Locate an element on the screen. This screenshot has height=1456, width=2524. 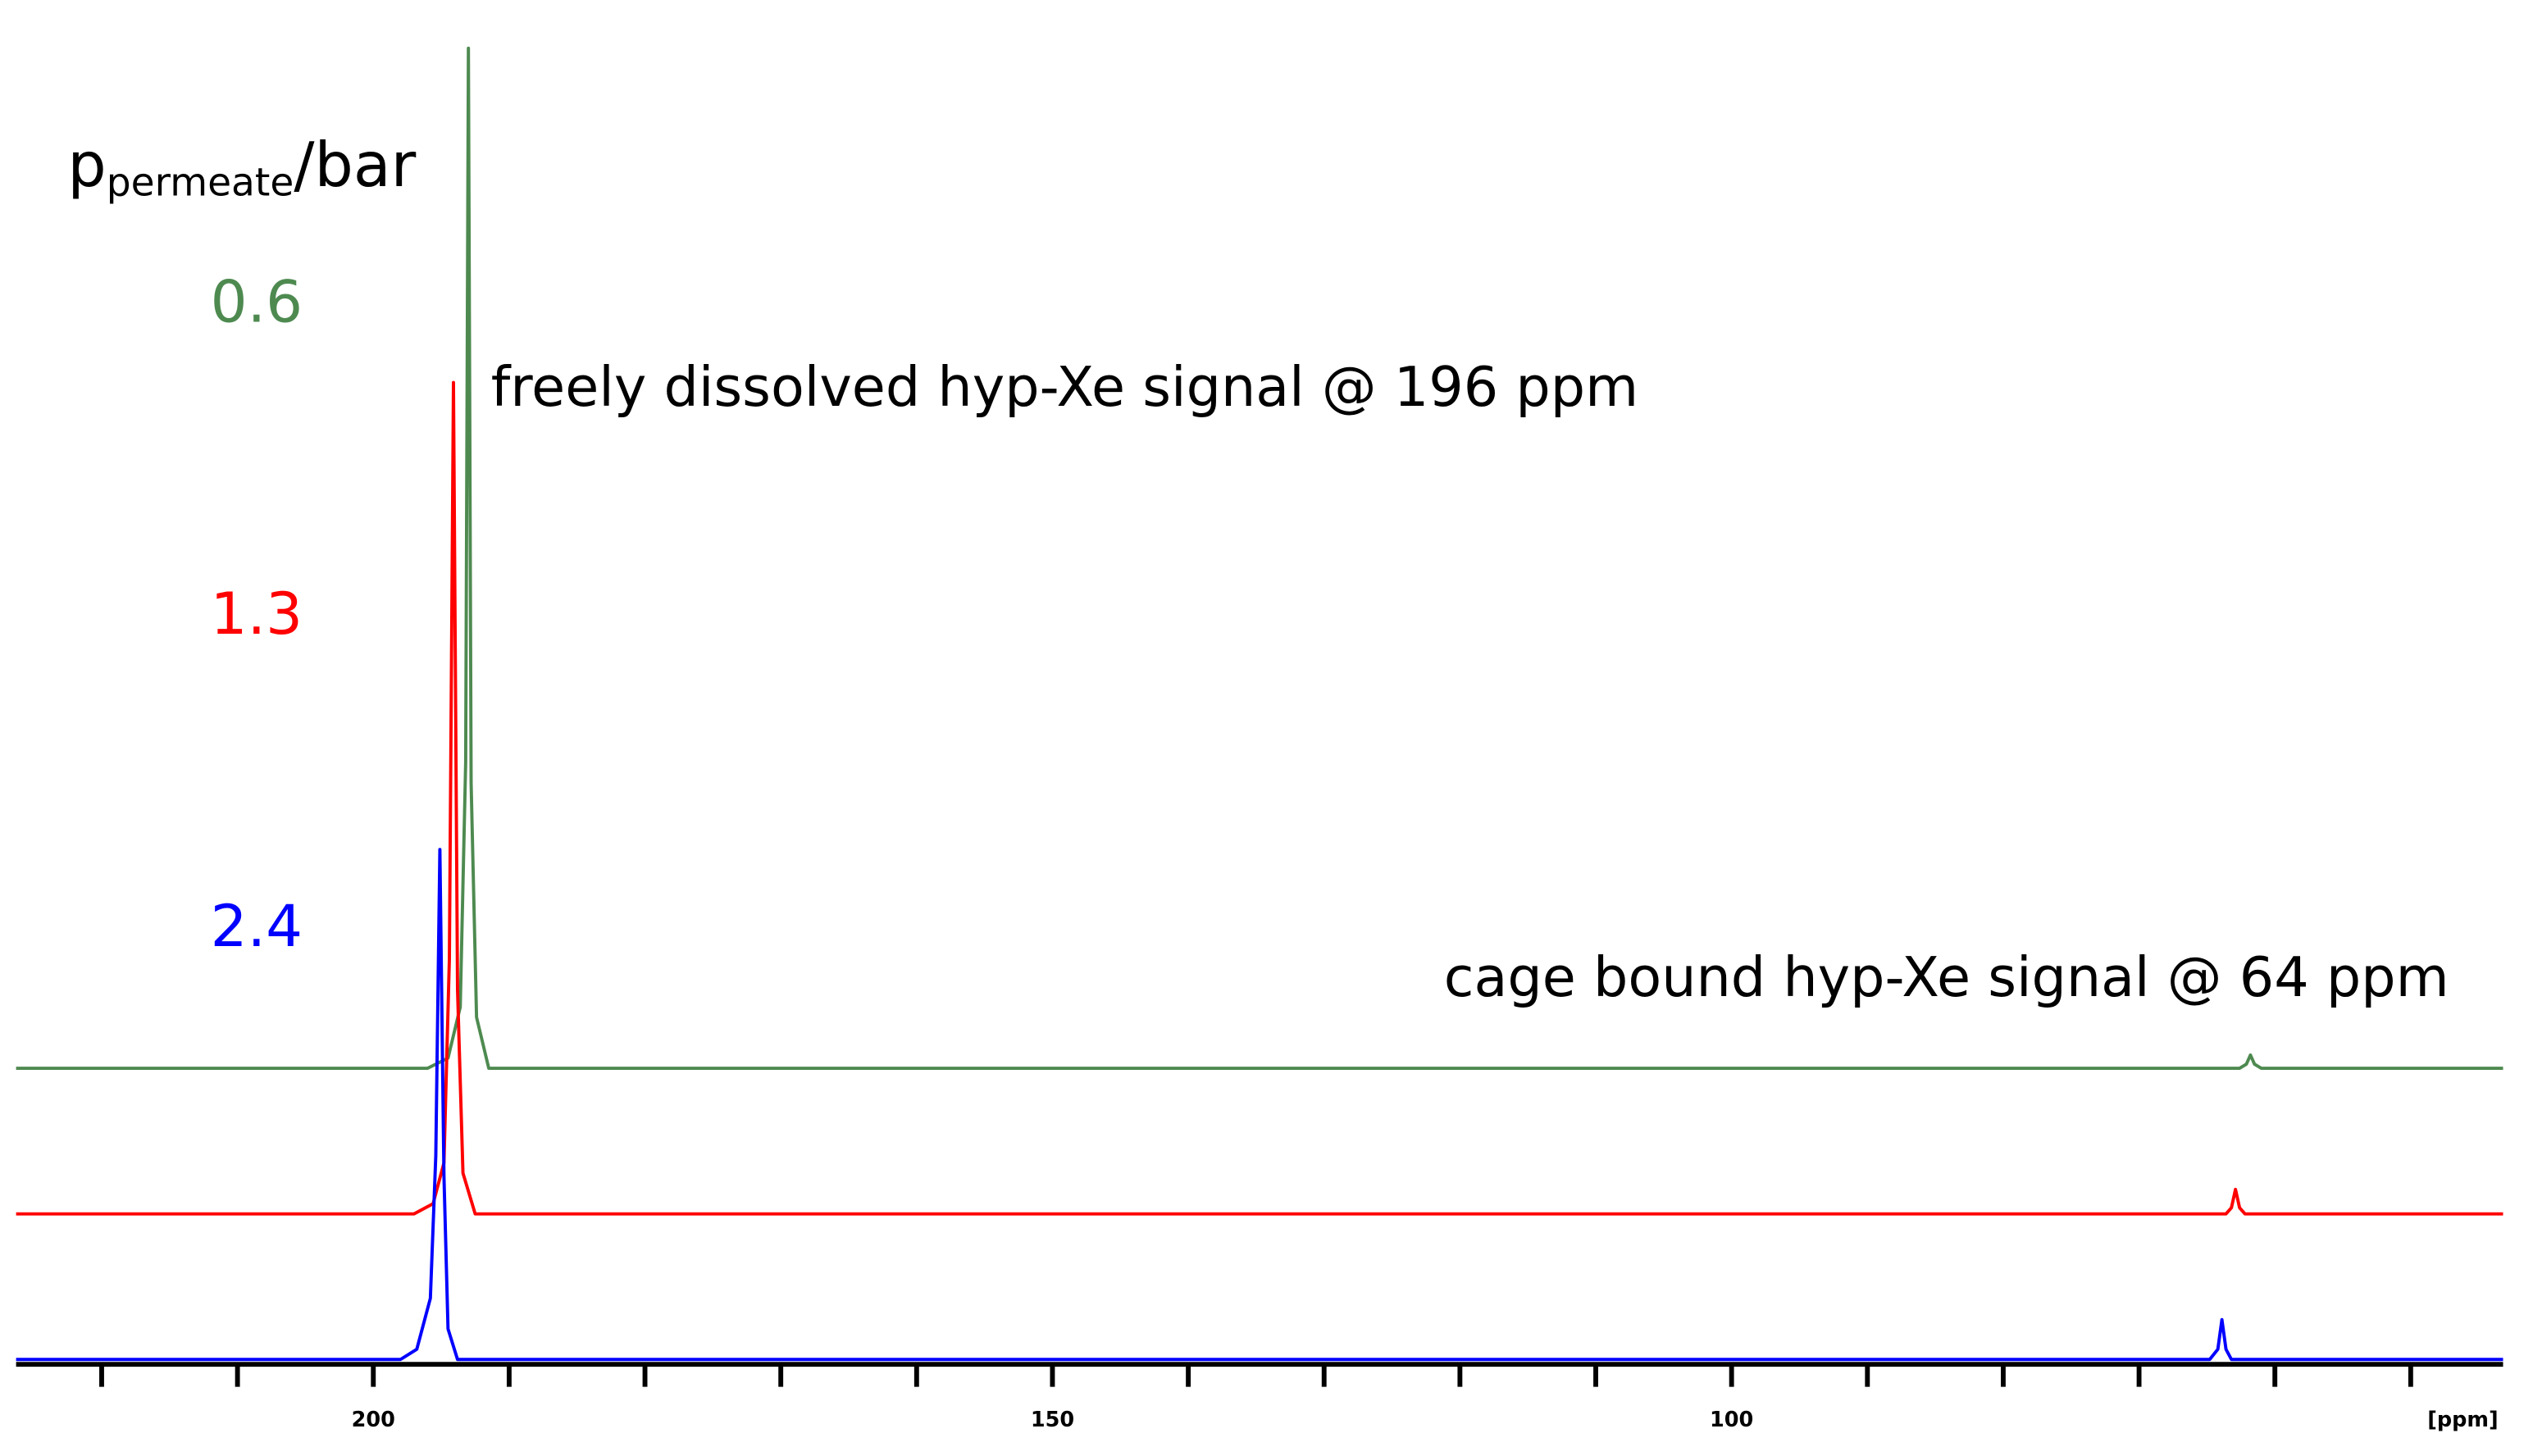
x-tick-label: 200 is located at coordinates (373, 1420).